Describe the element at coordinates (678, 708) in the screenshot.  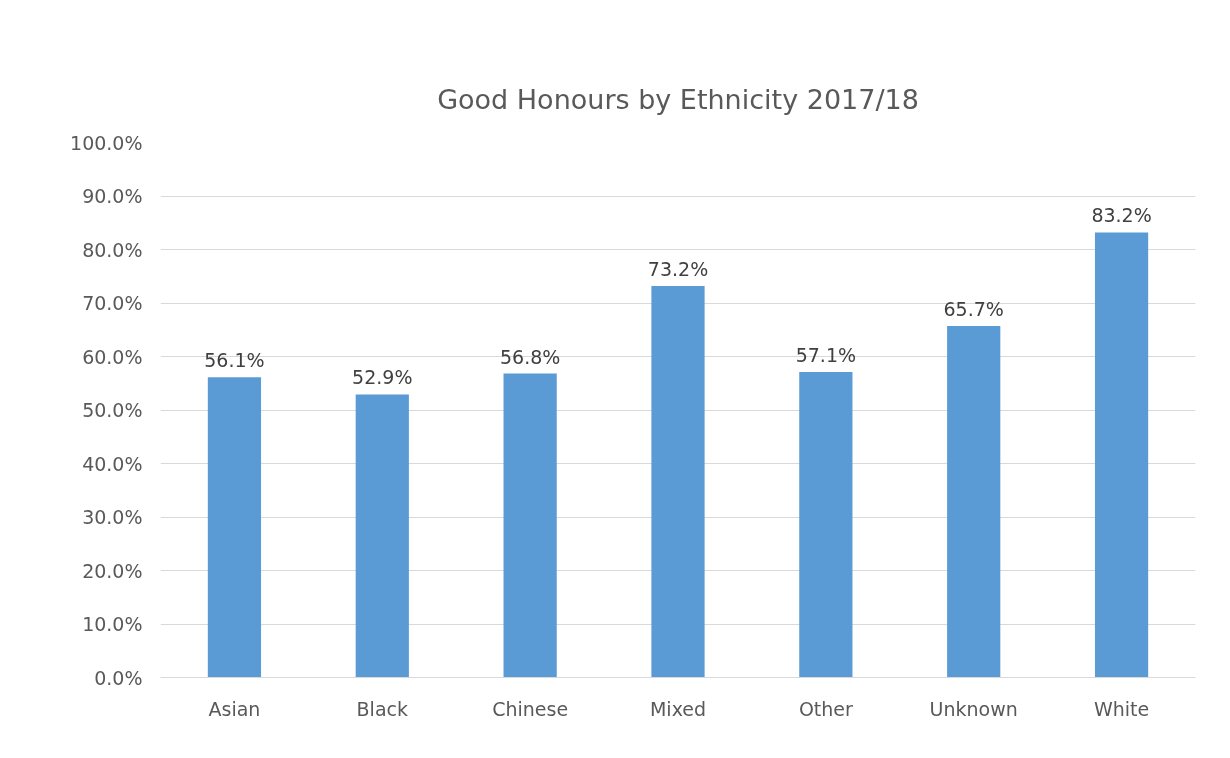
I see `x-tick-label: Mixed` at that location.